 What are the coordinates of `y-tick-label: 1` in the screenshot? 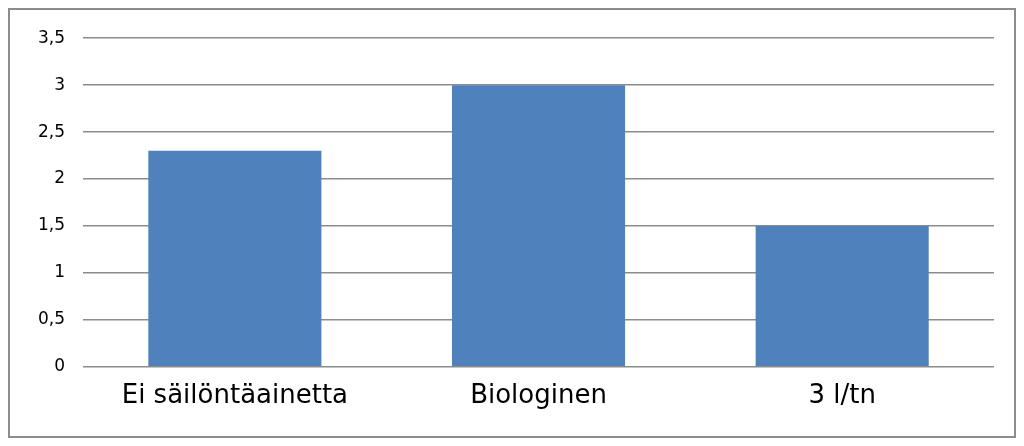 It's located at (60, 271).